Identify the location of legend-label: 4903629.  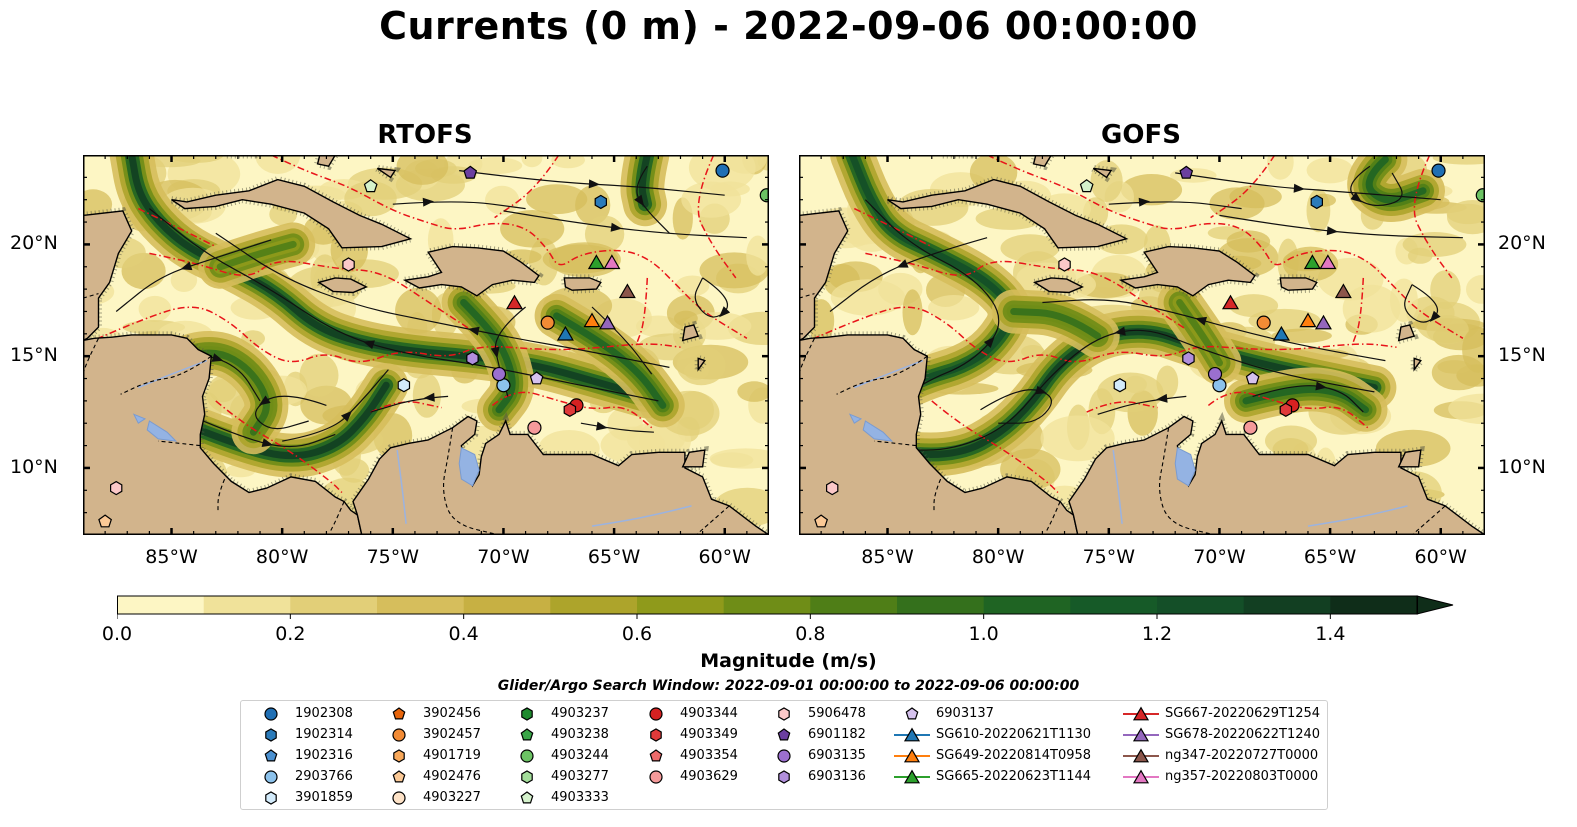
(709, 776).